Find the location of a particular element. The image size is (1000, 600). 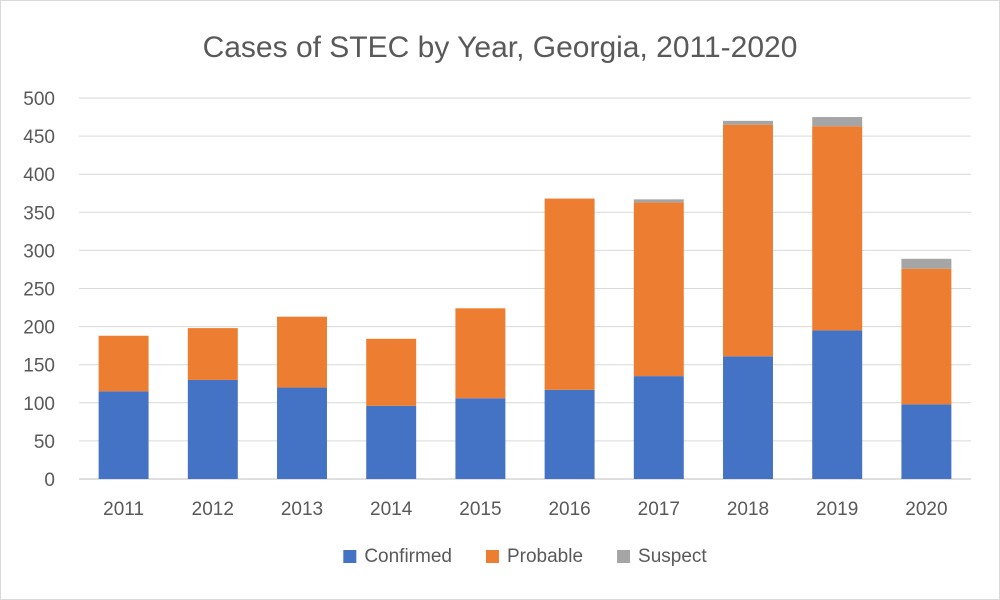

x-tick-label: 2020 is located at coordinates (926, 509).